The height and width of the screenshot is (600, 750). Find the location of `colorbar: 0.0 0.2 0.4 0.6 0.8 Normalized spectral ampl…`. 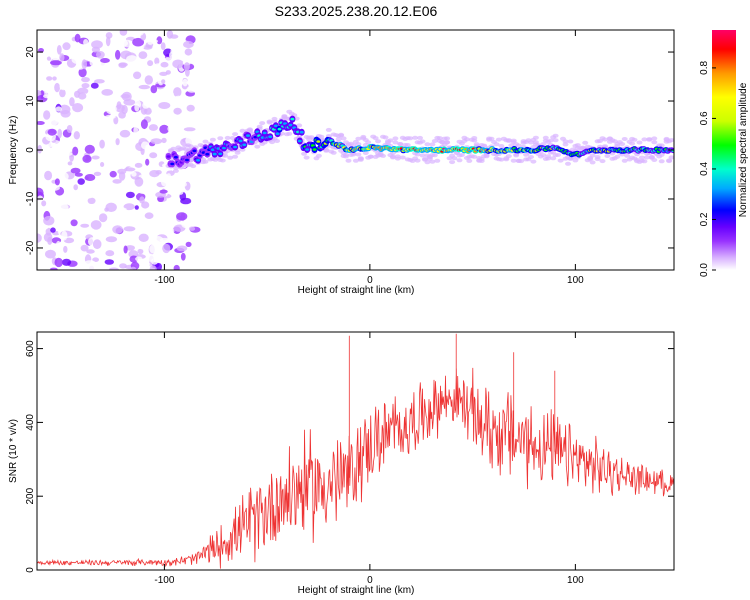

colorbar: 0.0 0.2 0.4 0.6 0.8 Normalized spectral ampl… is located at coordinates (724, 153).